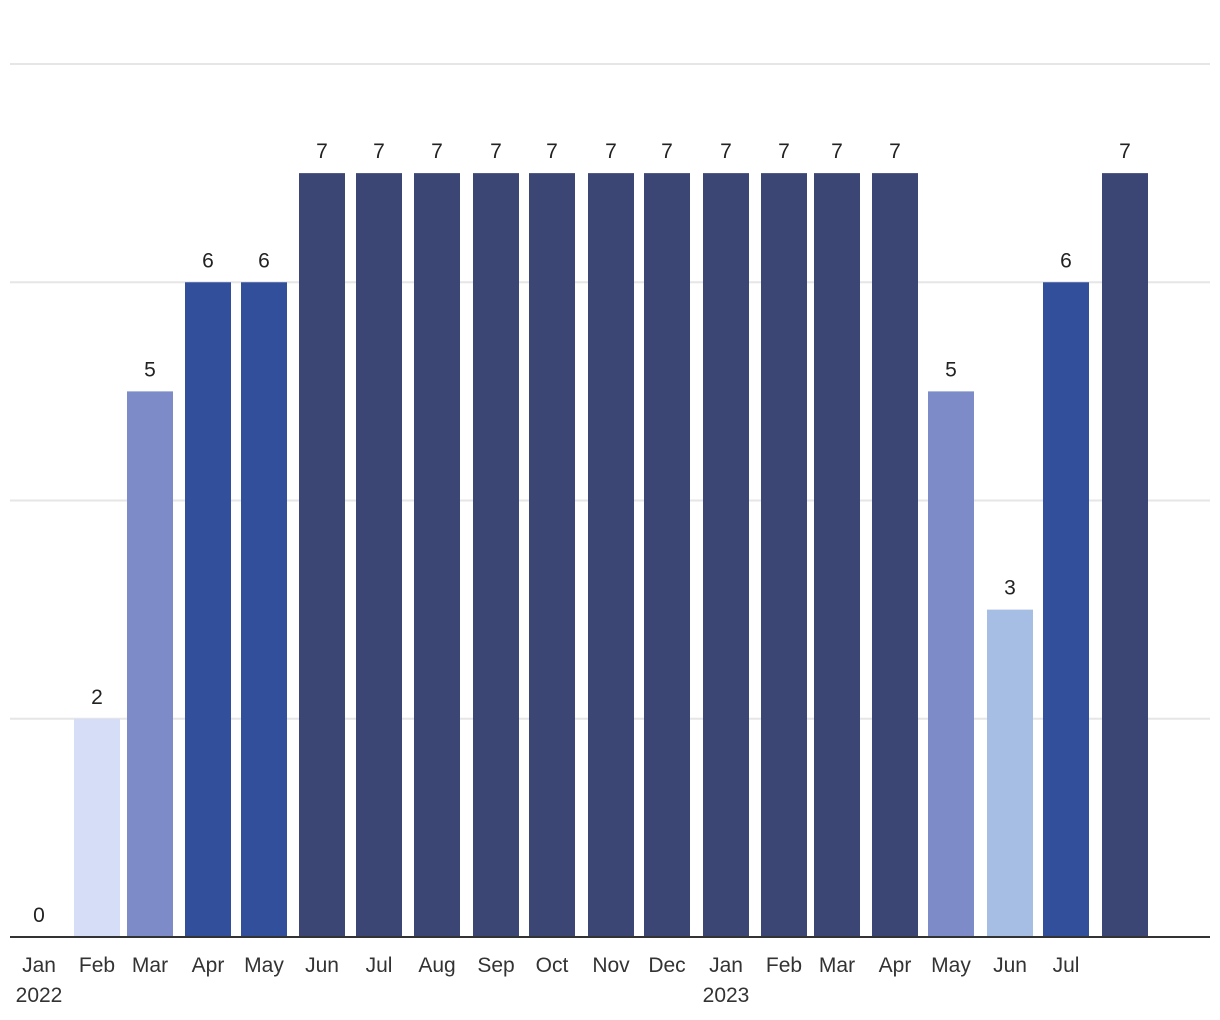 This screenshot has width=1220, height=1020. I want to click on value-label-19: 7, so click(1125, 151).